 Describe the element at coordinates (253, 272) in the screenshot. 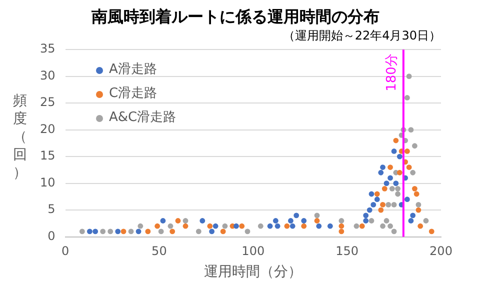

I see `x-axis-title: 運用時間（分）` at that location.